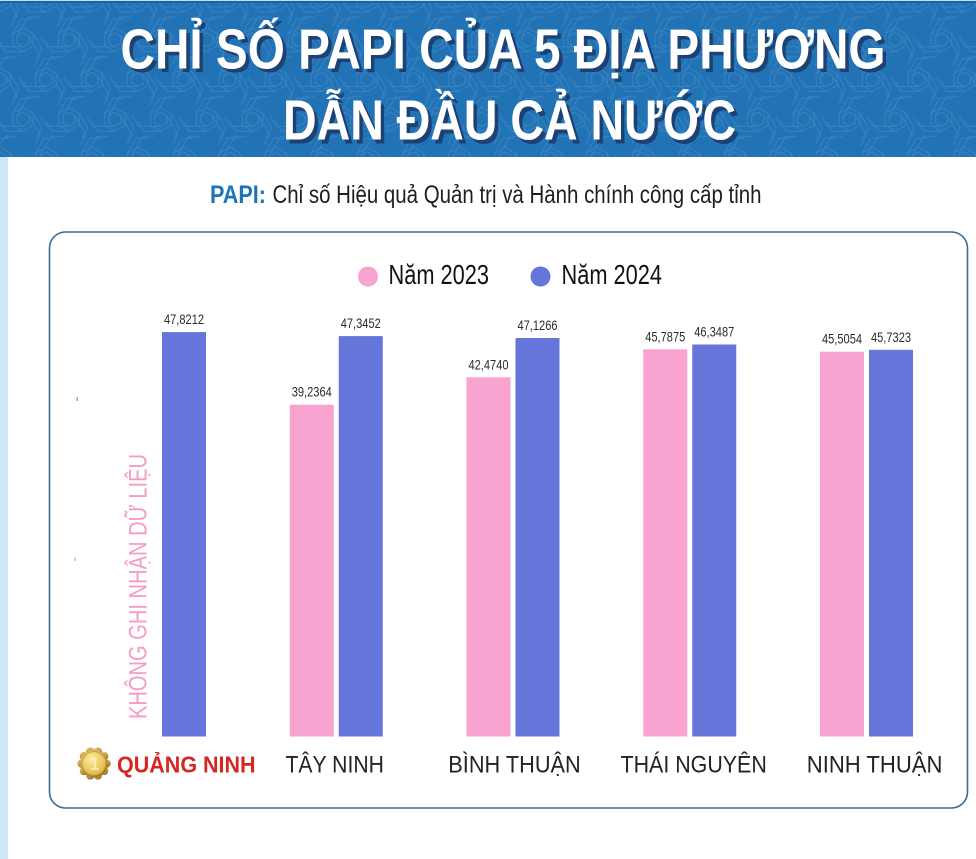  I want to click on svg-text: 47,8212, so click(184, 319).